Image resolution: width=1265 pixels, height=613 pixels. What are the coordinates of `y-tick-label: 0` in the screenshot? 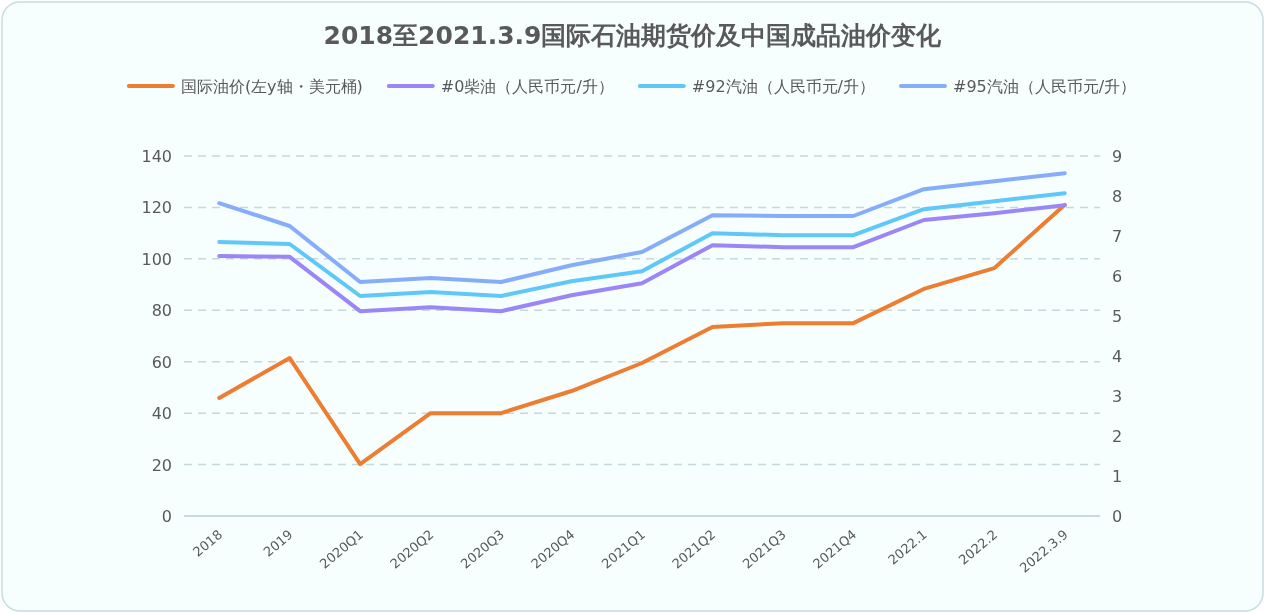 It's located at (166, 516).